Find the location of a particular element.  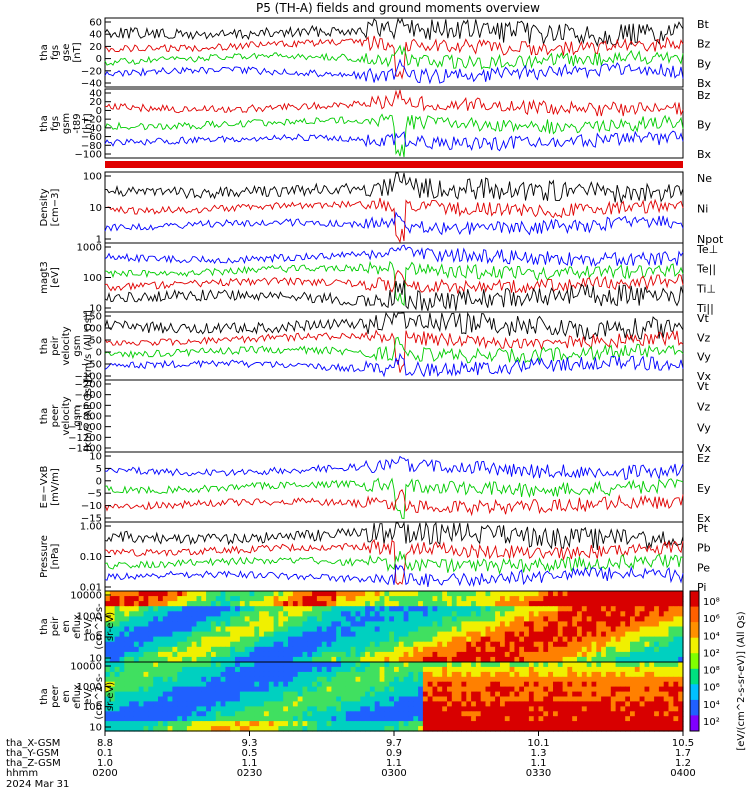

x-row-value: 9.3 is located at coordinates (250, 743).